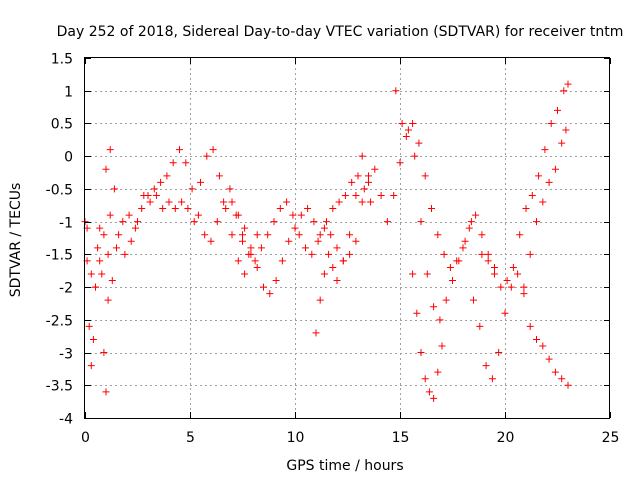  I want to click on y-tick-label: -4, so click(66, 420).